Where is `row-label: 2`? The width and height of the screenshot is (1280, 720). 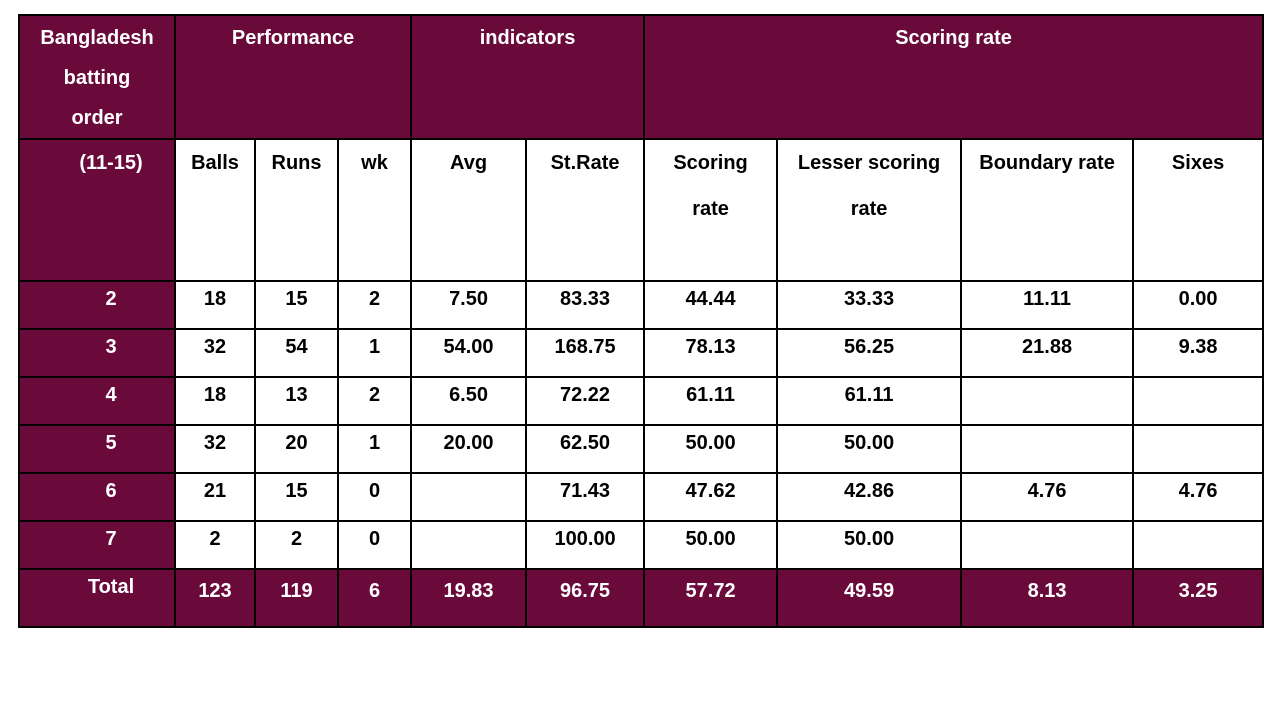
row-label: 2 is located at coordinates (97, 305).